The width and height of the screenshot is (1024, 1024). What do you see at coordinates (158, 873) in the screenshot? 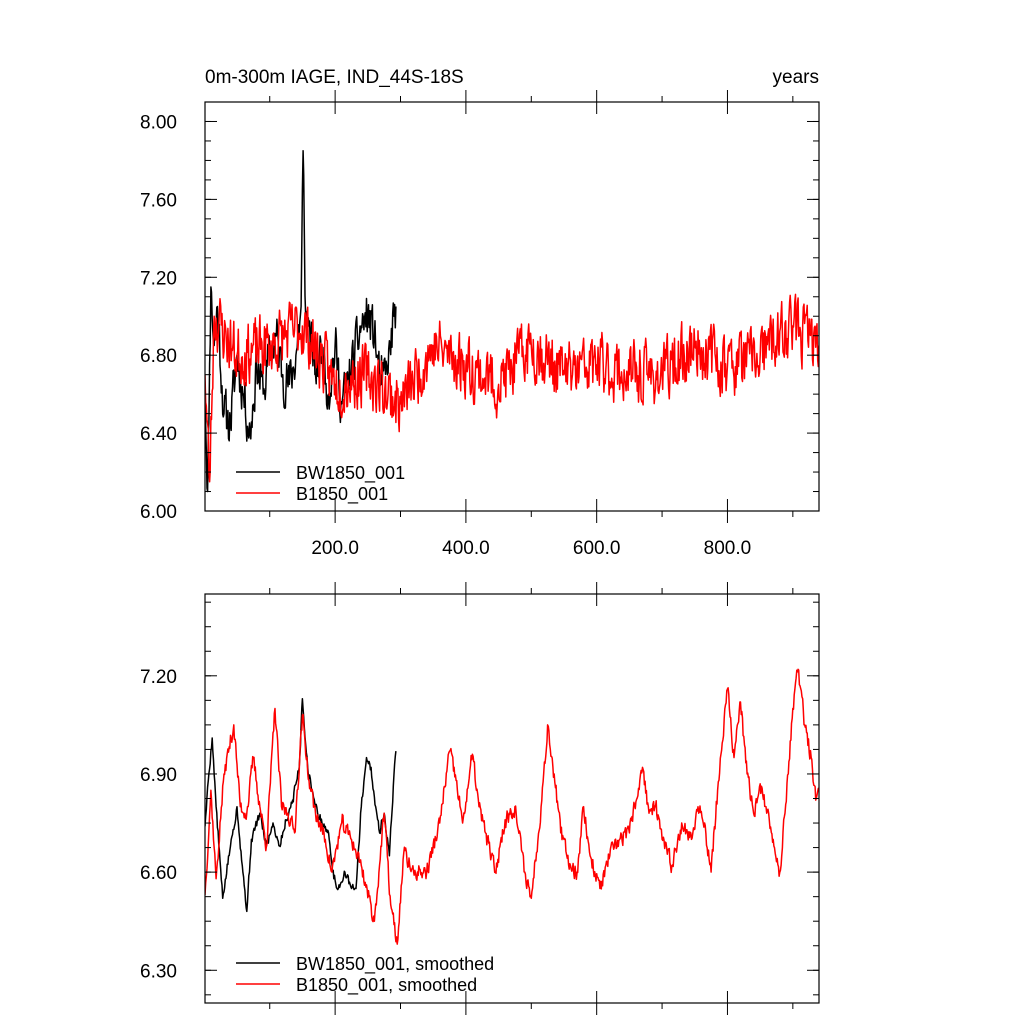
I see `y-tick-label: 6.60` at bounding box center [158, 873].